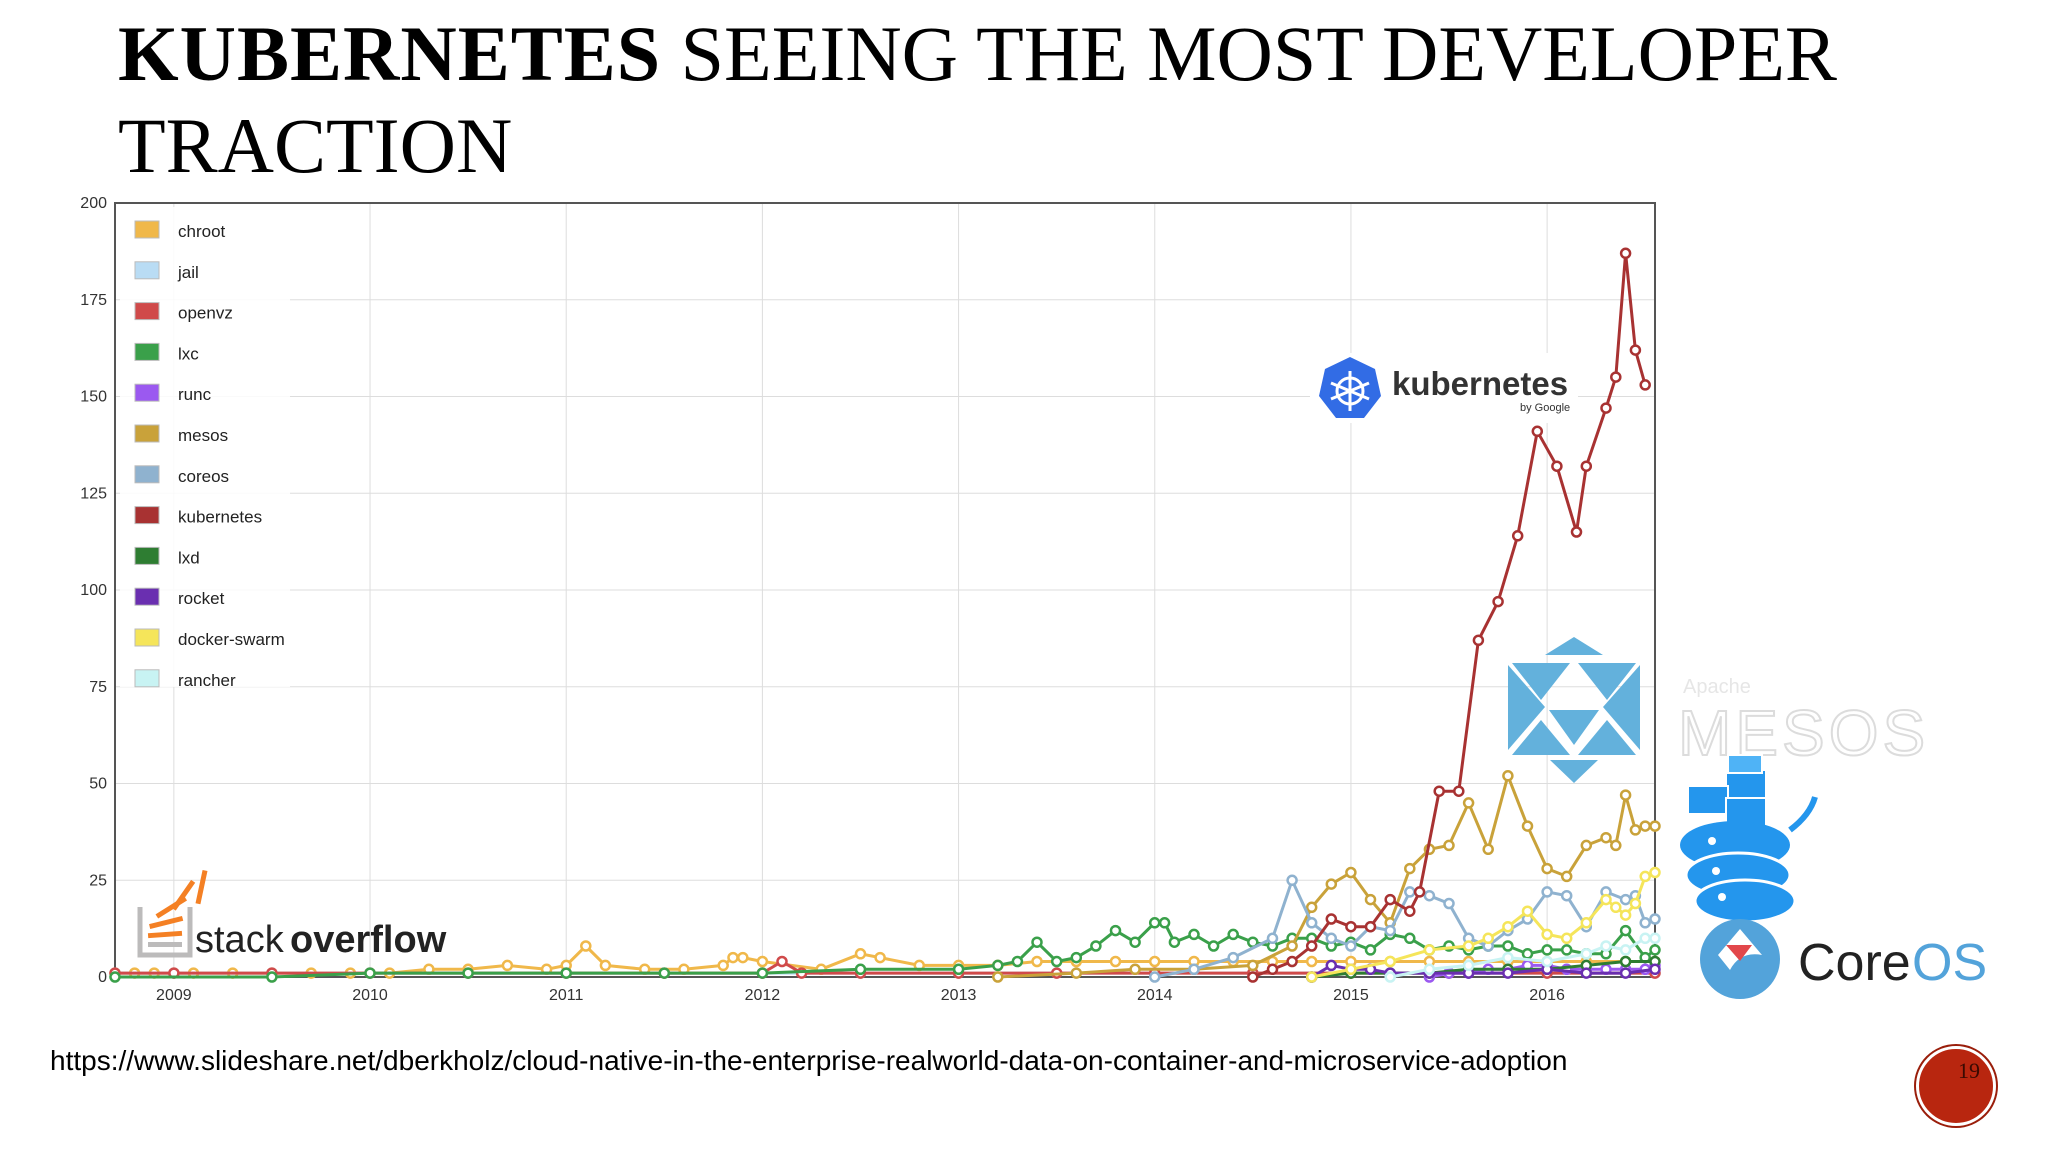 This screenshot has height=1152, width=2048. I want to click on mesos-logo: Apache MESOS, so click(1718, 710).